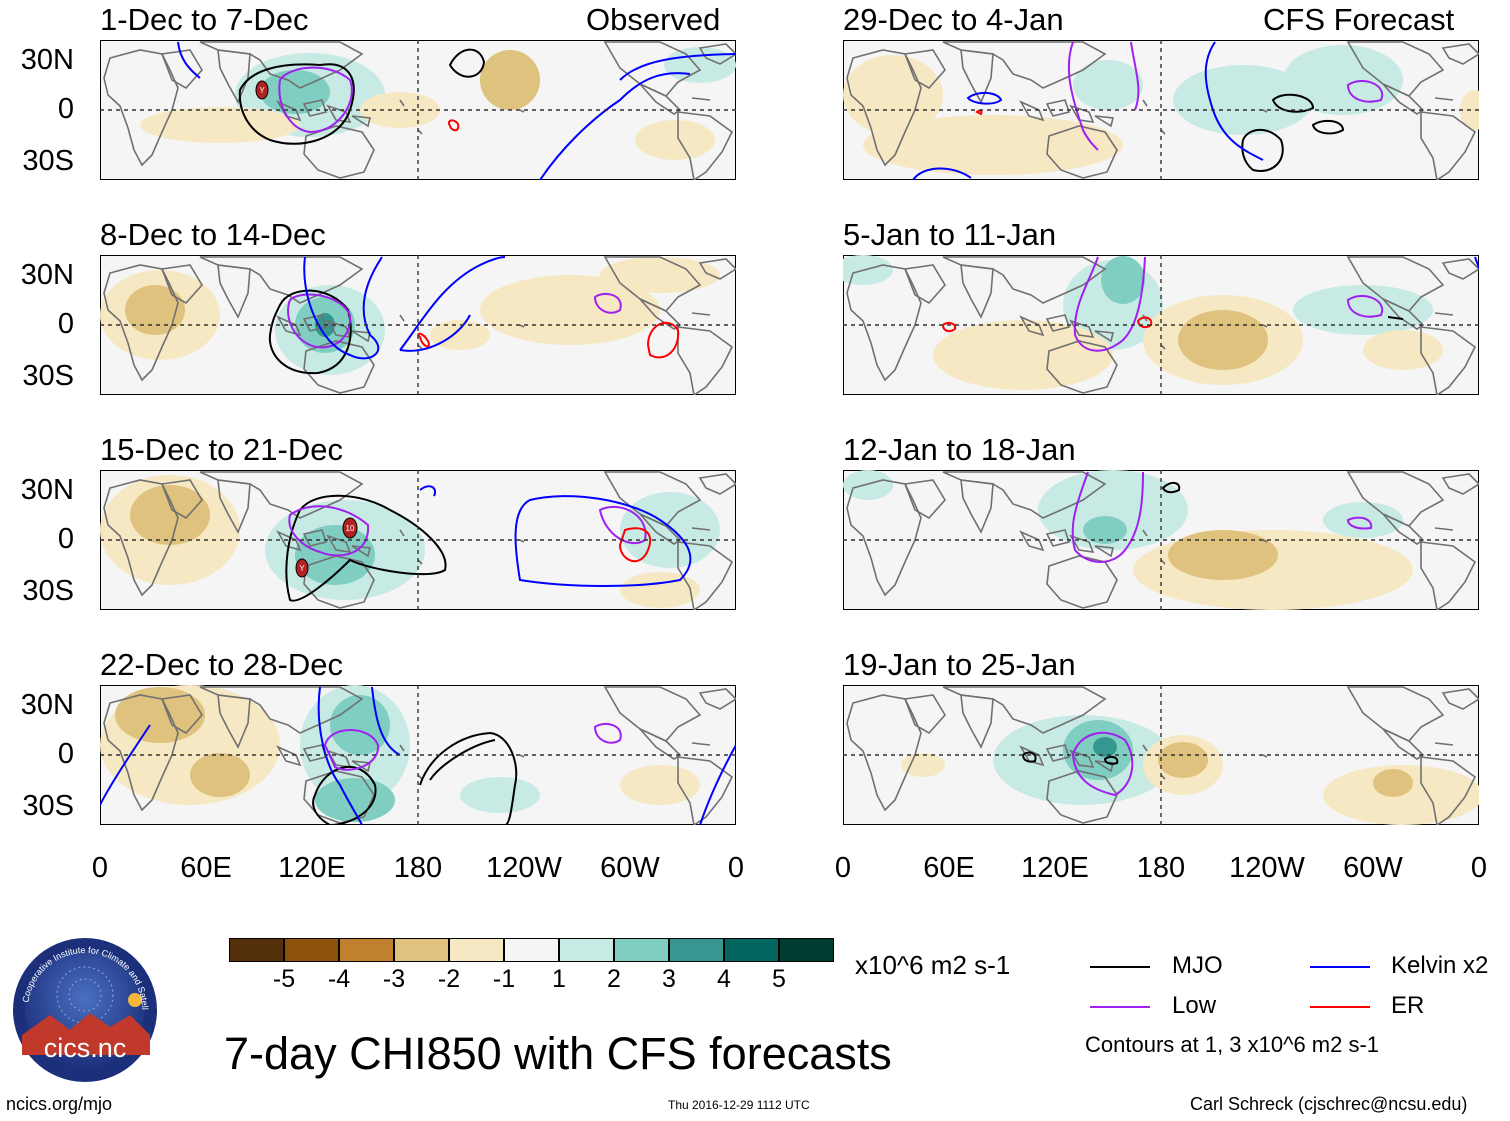 Image resolution: width=1510 pixels, height=1121 pixels. Describe the element at coordinates (1197, 965) in the screenshot. I see `mjo-legend-label: MJO` at that location.